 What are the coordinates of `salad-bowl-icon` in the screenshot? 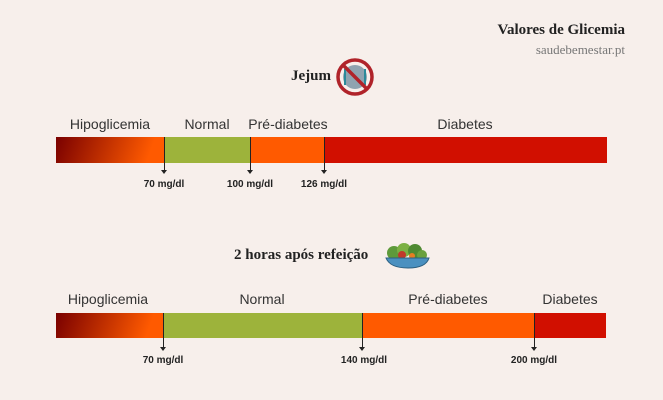 It's located at (407, 256).